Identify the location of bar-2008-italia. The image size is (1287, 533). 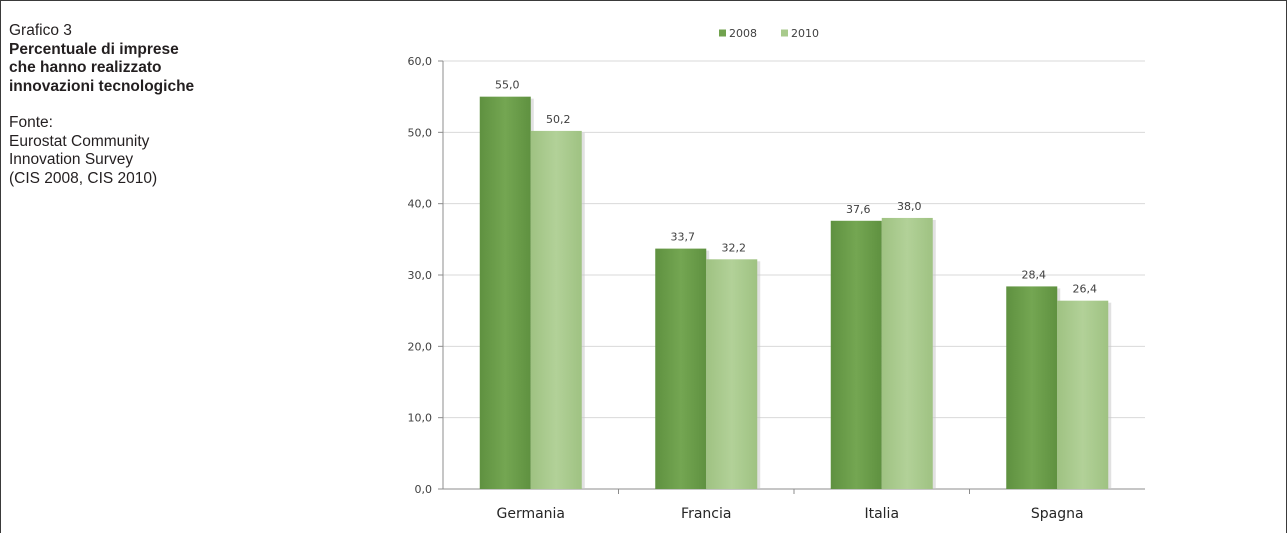
(856, 354).